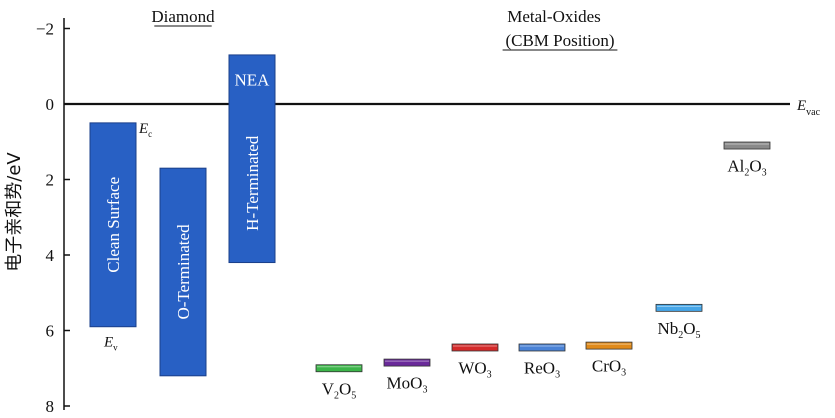  What do you see at coordinates (559, 40) in the screenshot?
I see `group-header: (CBM Position)` at bounding box center [559, 40].